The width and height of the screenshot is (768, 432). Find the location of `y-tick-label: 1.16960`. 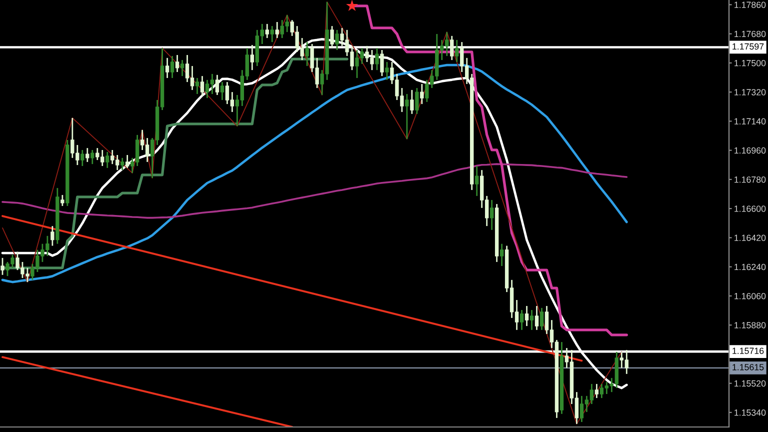

y-tick-label: 1.16960 is located at coordinates (750, 150).